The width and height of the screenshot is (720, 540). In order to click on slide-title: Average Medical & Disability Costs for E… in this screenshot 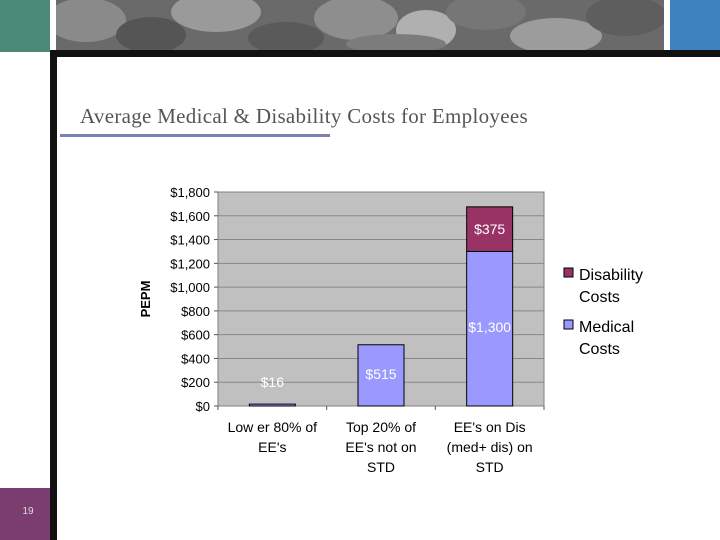, I will do `click(304, 116)`.